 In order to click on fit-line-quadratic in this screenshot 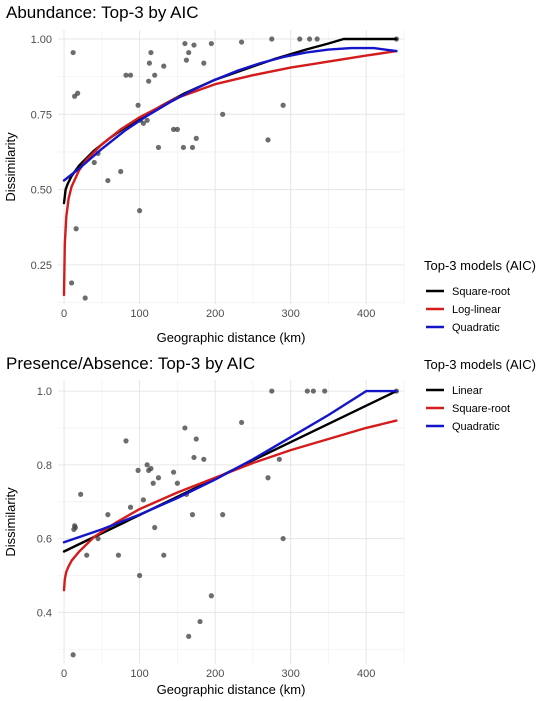, I will do `click(230, 114)`.